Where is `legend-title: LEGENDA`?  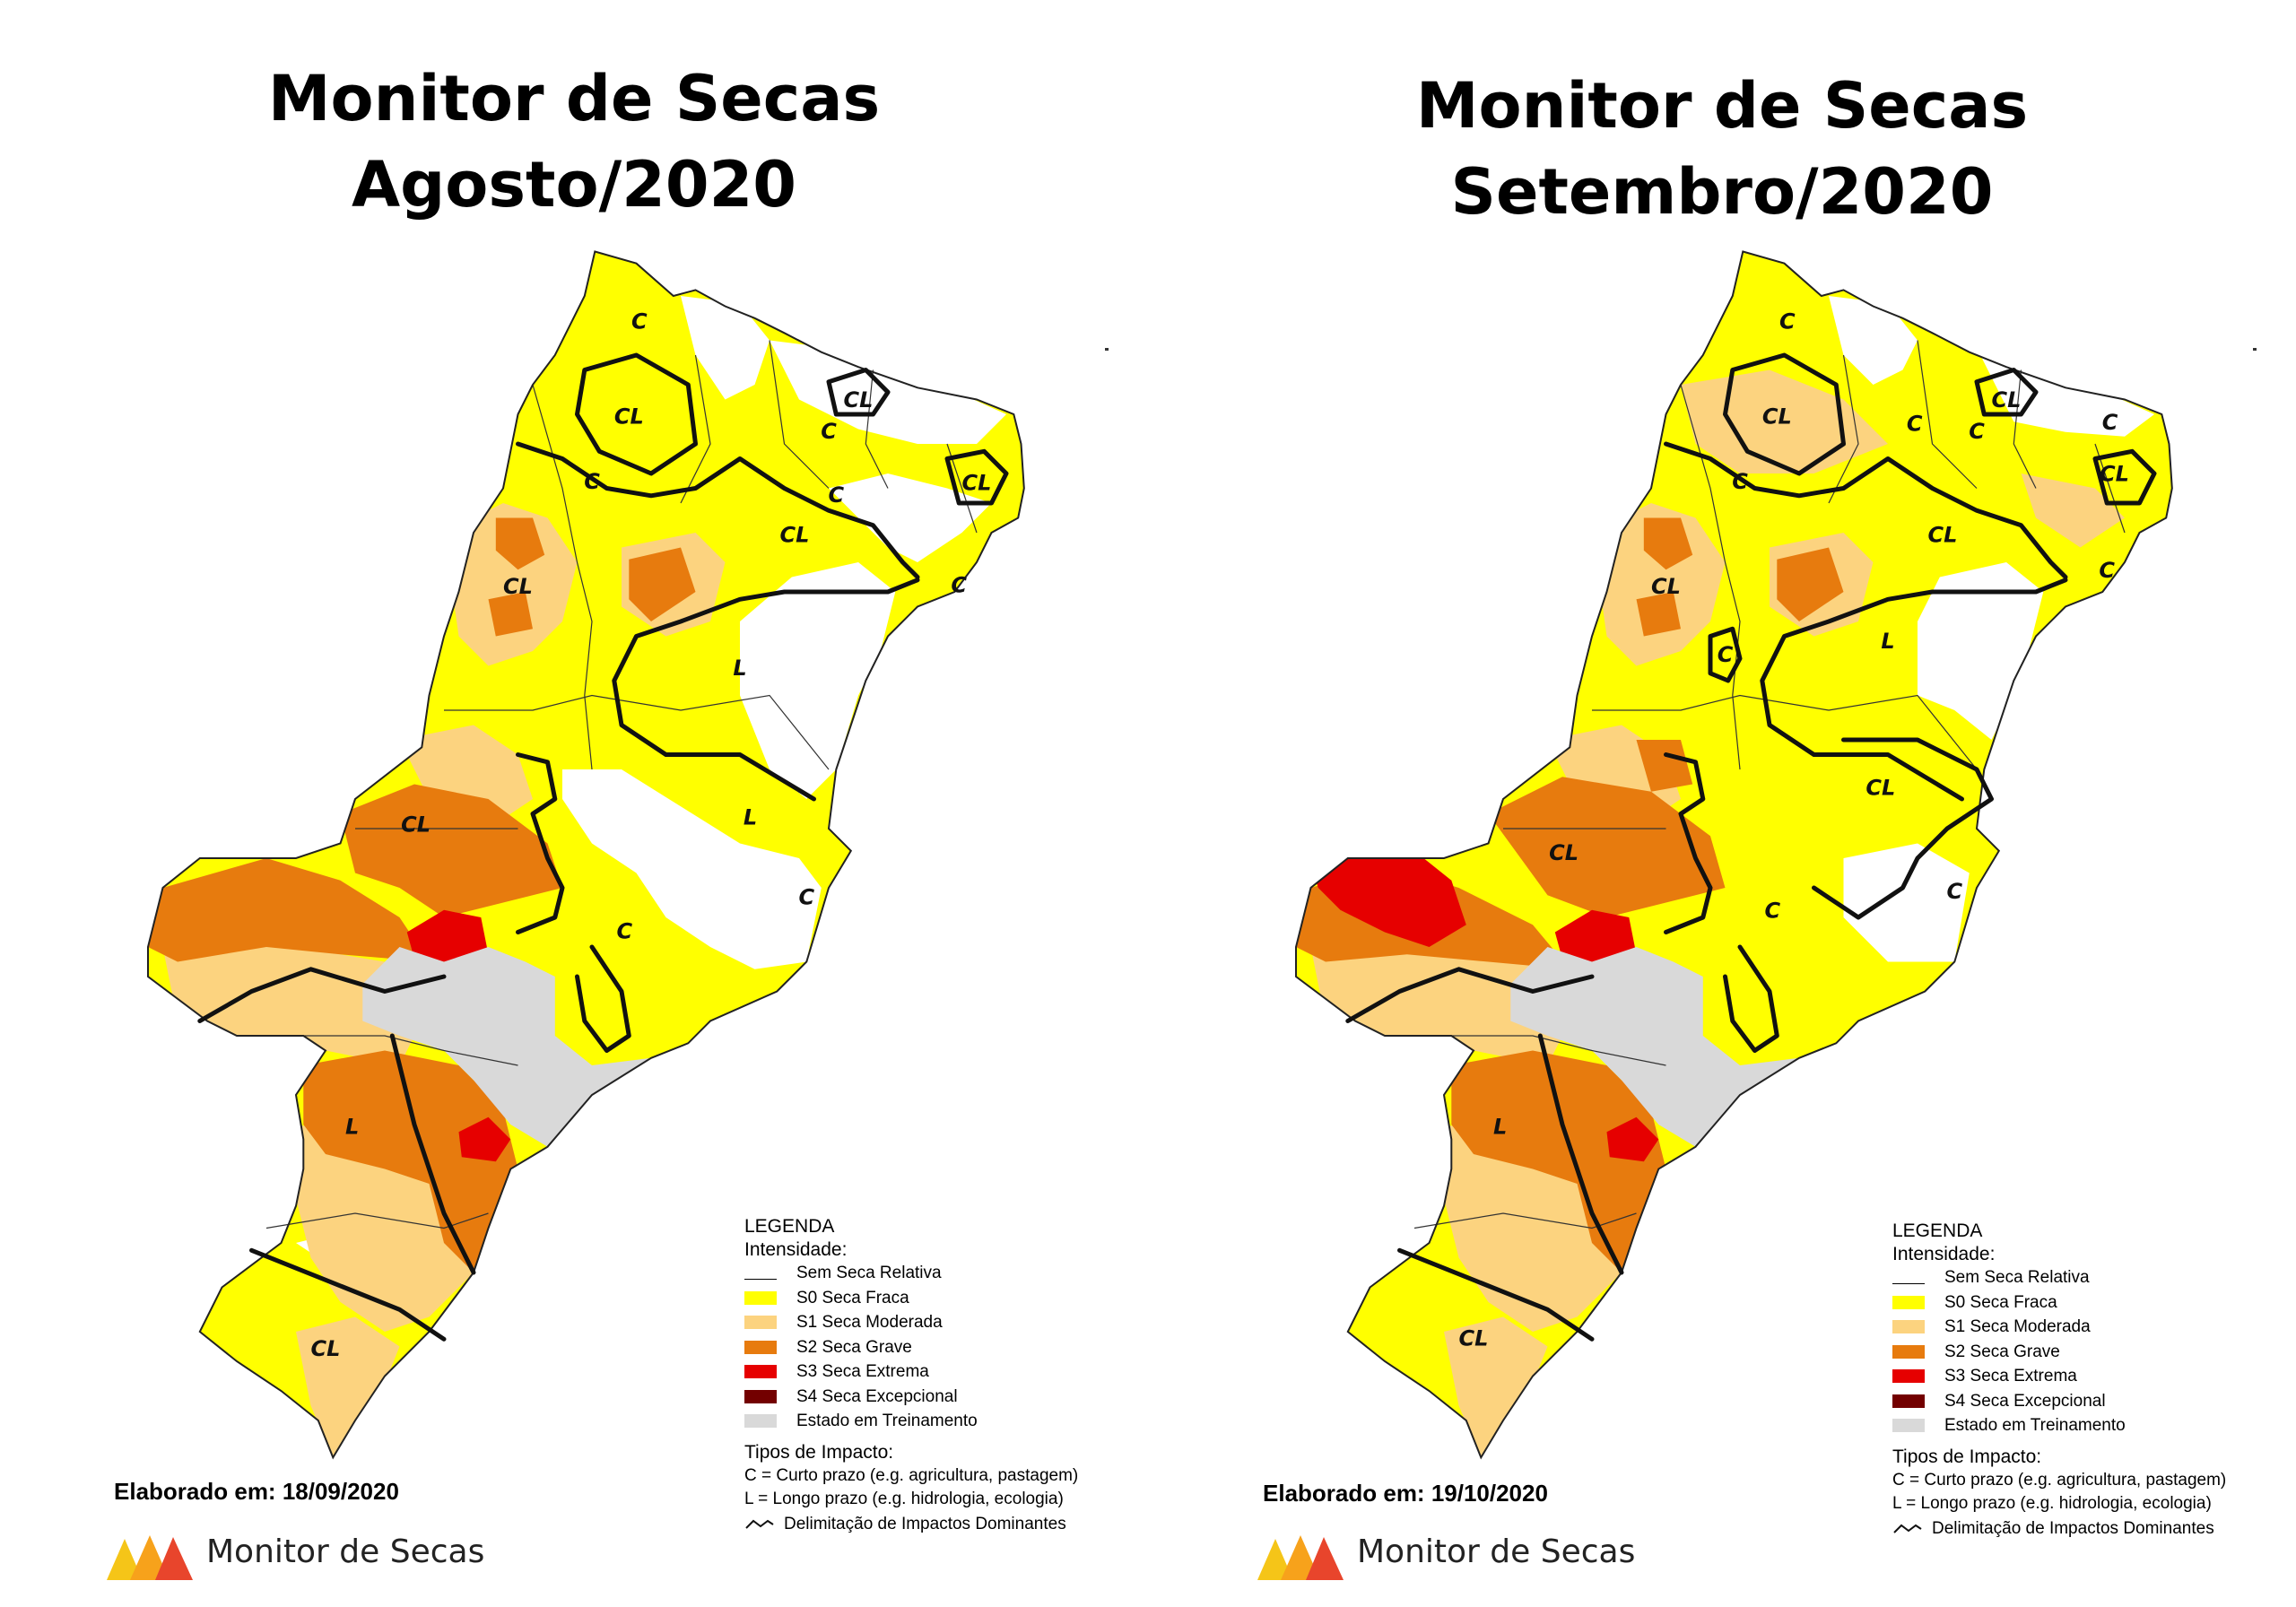
legend-title: LEGENDA is located at coordinates (1937, 1231).